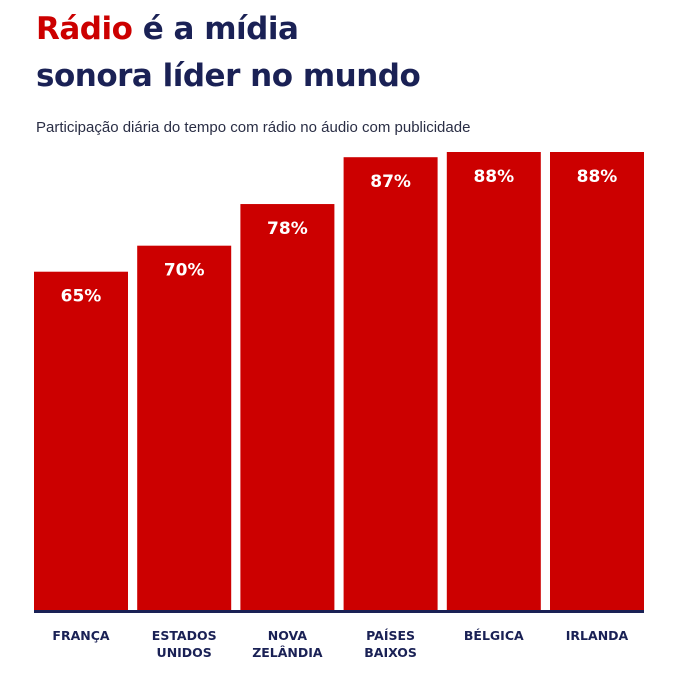 Image resolution: width=675 pixels, height=676 pixels. I want to click on category-label: BÉLGICA, so click(494, 635).